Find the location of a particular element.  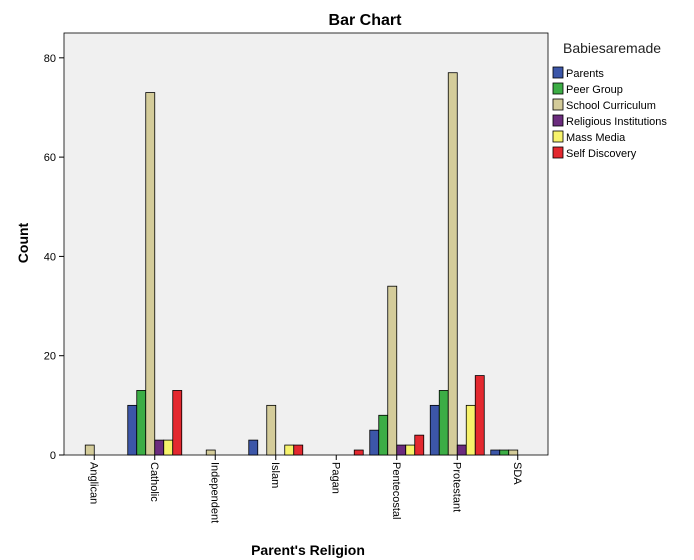

legend-item-label: Self Discovery is located at coordinates (601, 154).